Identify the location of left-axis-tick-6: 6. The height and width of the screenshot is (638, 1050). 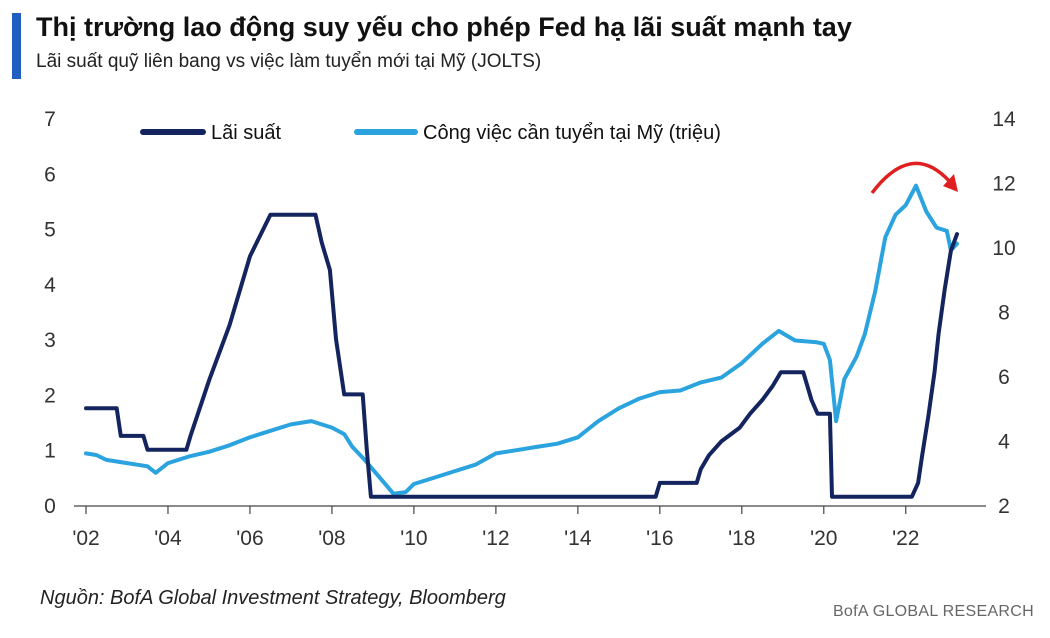
(50, 174).